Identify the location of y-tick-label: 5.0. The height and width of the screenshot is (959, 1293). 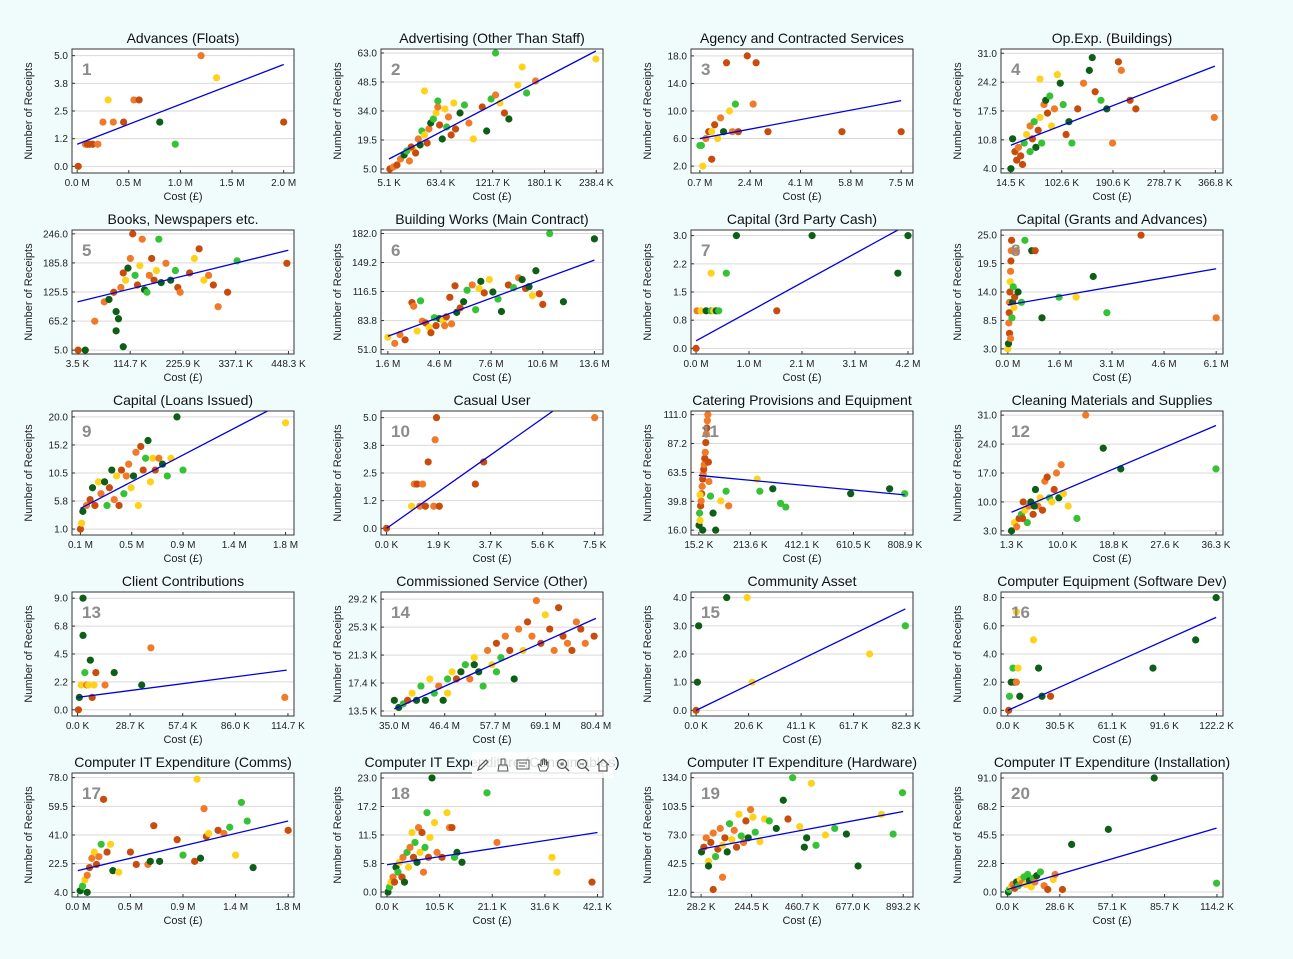
(370, 418).